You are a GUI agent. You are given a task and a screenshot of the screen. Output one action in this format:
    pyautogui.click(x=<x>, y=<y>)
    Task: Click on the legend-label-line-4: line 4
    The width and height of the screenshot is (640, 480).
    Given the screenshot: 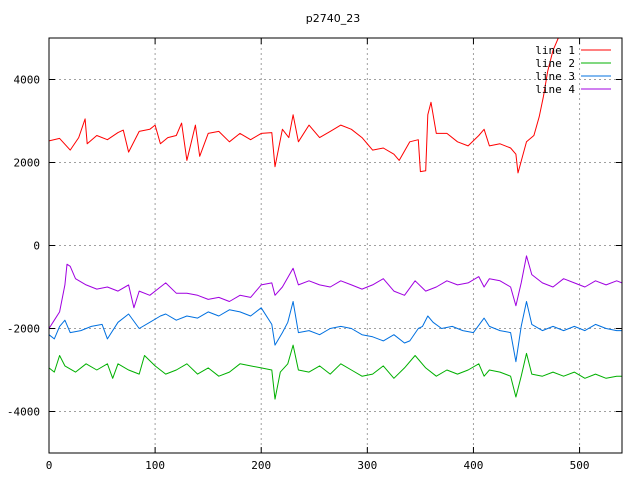 What is the action you would take?
    pyautogui.click(x=555, y=89)
    